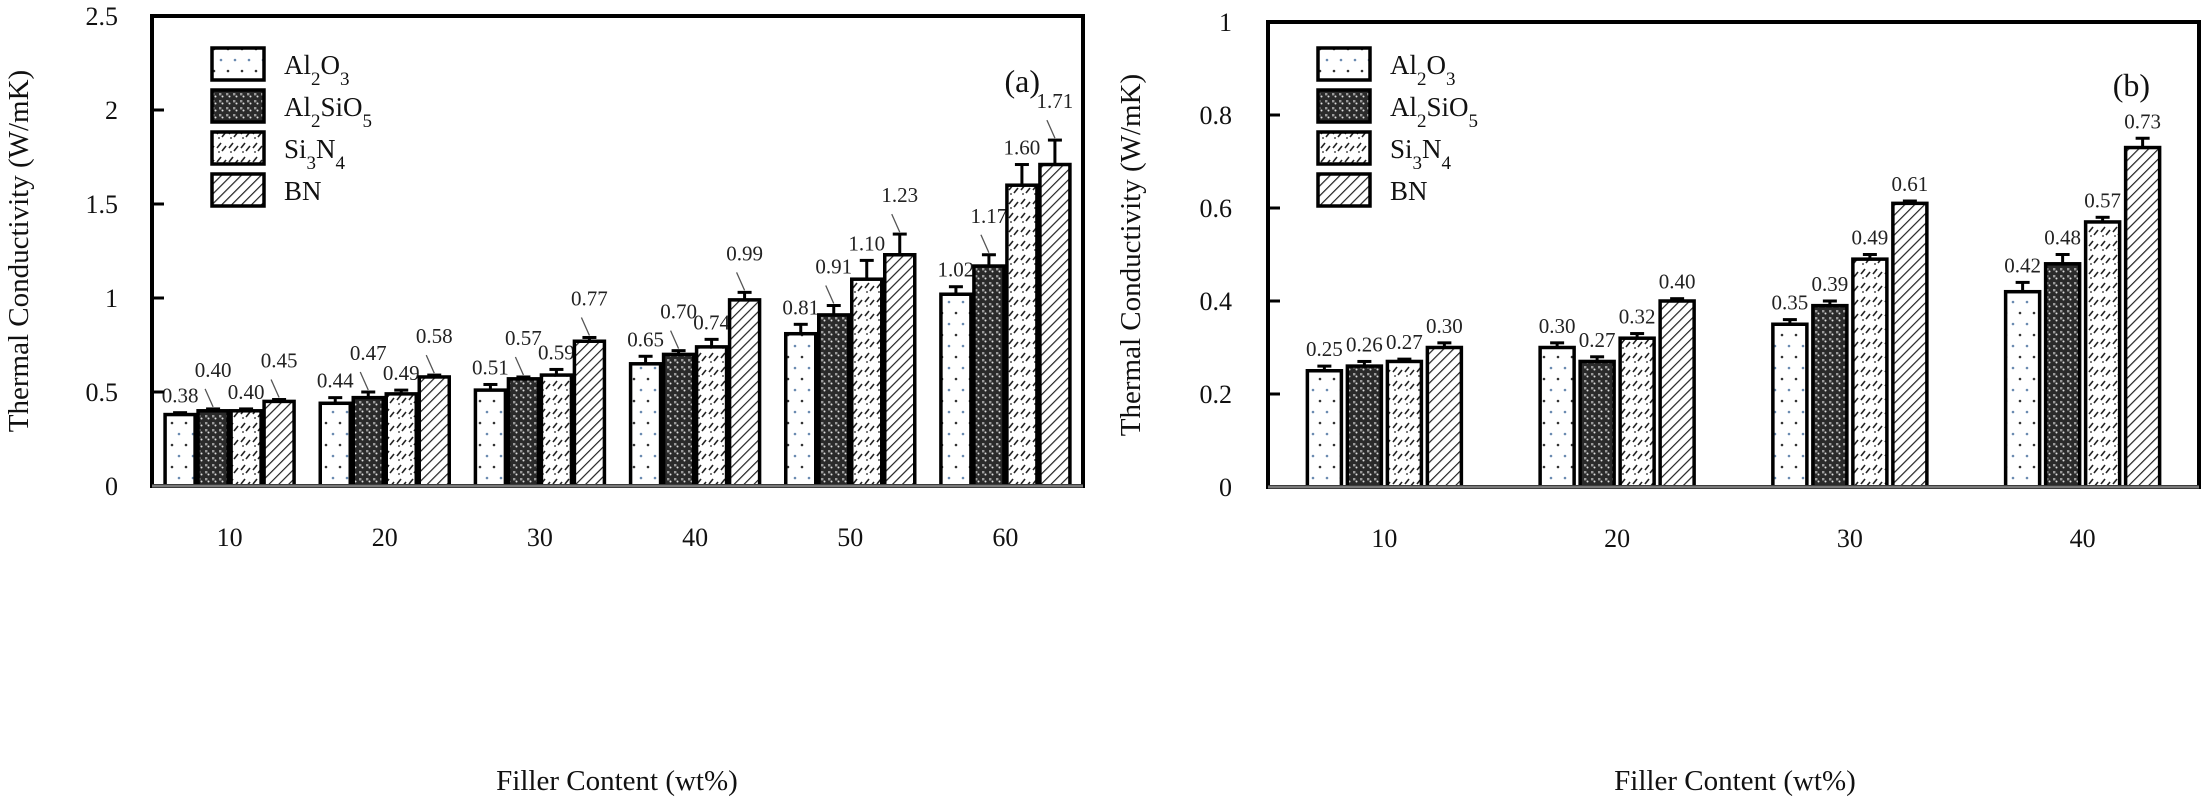 The width and height of the screenshot is (2205, 807). Describe the element at coordinates (102, 204) in the screenshot. I see `y-tick-label: 1.5` at that location.